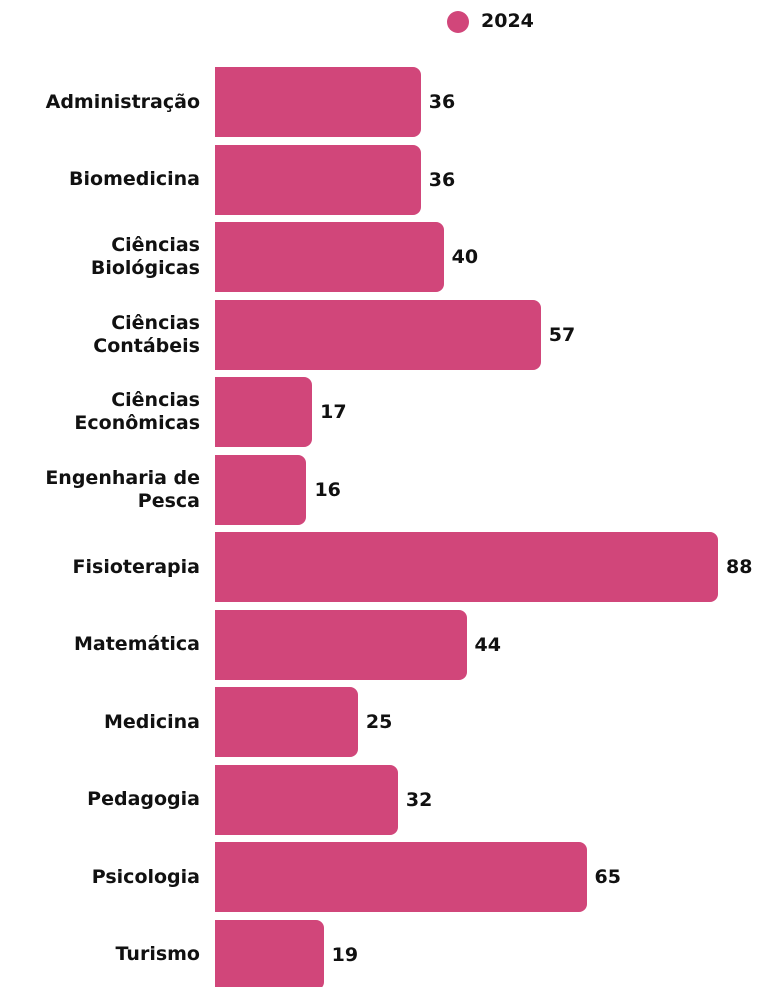 The width and height of the screenshot is (760, 987). I want to click on category-text: Ciências Contábeis, so click(146, 334).